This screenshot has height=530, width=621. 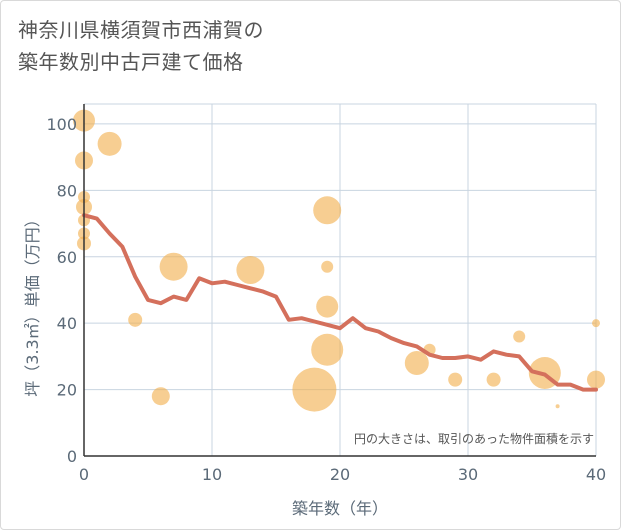 What do you see at coordinates (67, 390) in the screenshot?
I see `y-tick-label: 20` at bounding box center [67, 390].